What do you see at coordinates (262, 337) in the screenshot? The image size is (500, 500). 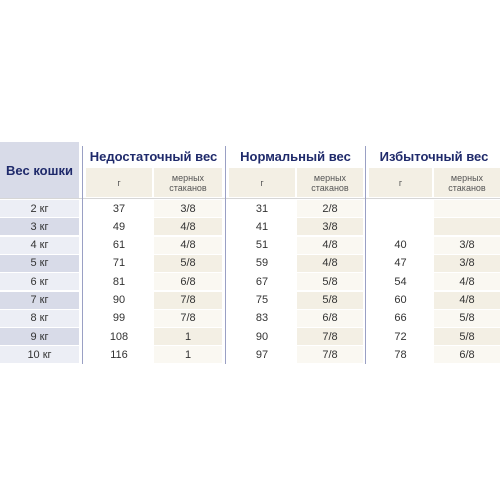 I see `normal-grams-cell: 90` at bounding box center [262, 337].